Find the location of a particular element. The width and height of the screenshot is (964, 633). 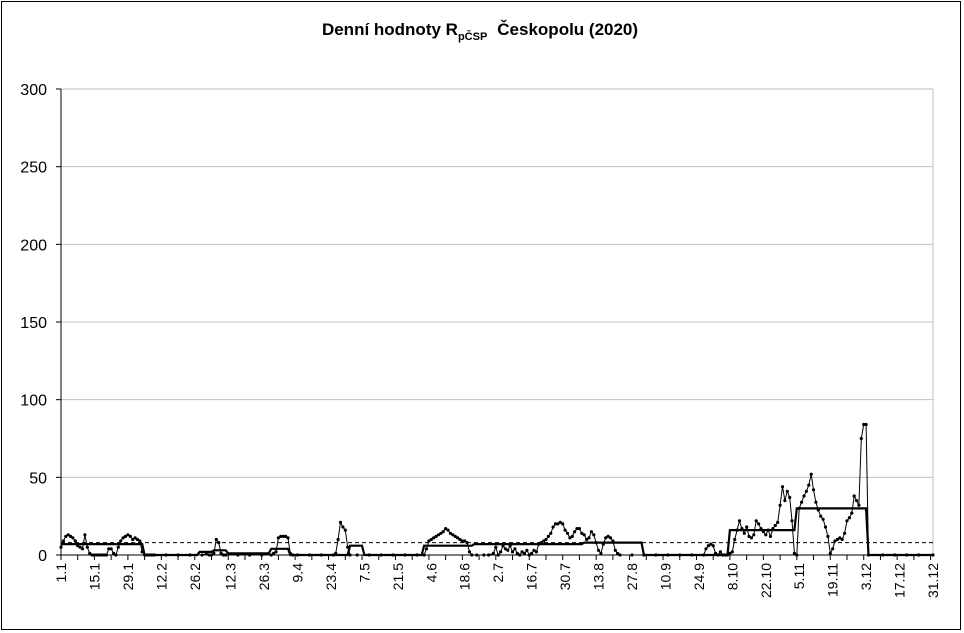

title-subscript: pČSP is located at coordinates (472, 37).